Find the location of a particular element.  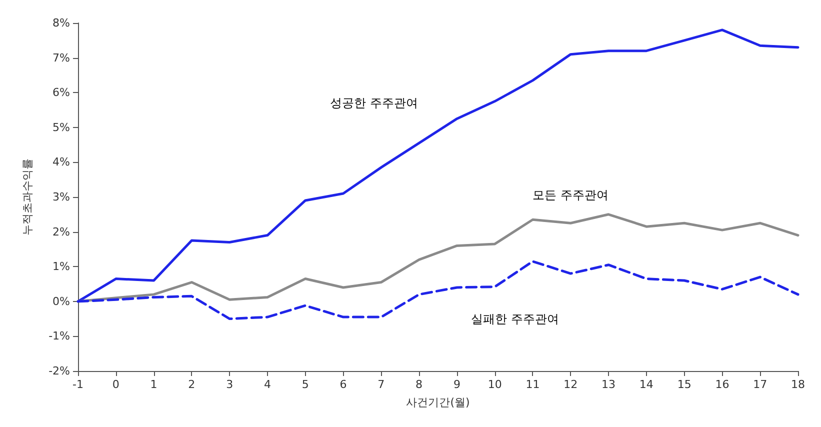

x-tick-label: 6 is located at coordinates (343, 384).